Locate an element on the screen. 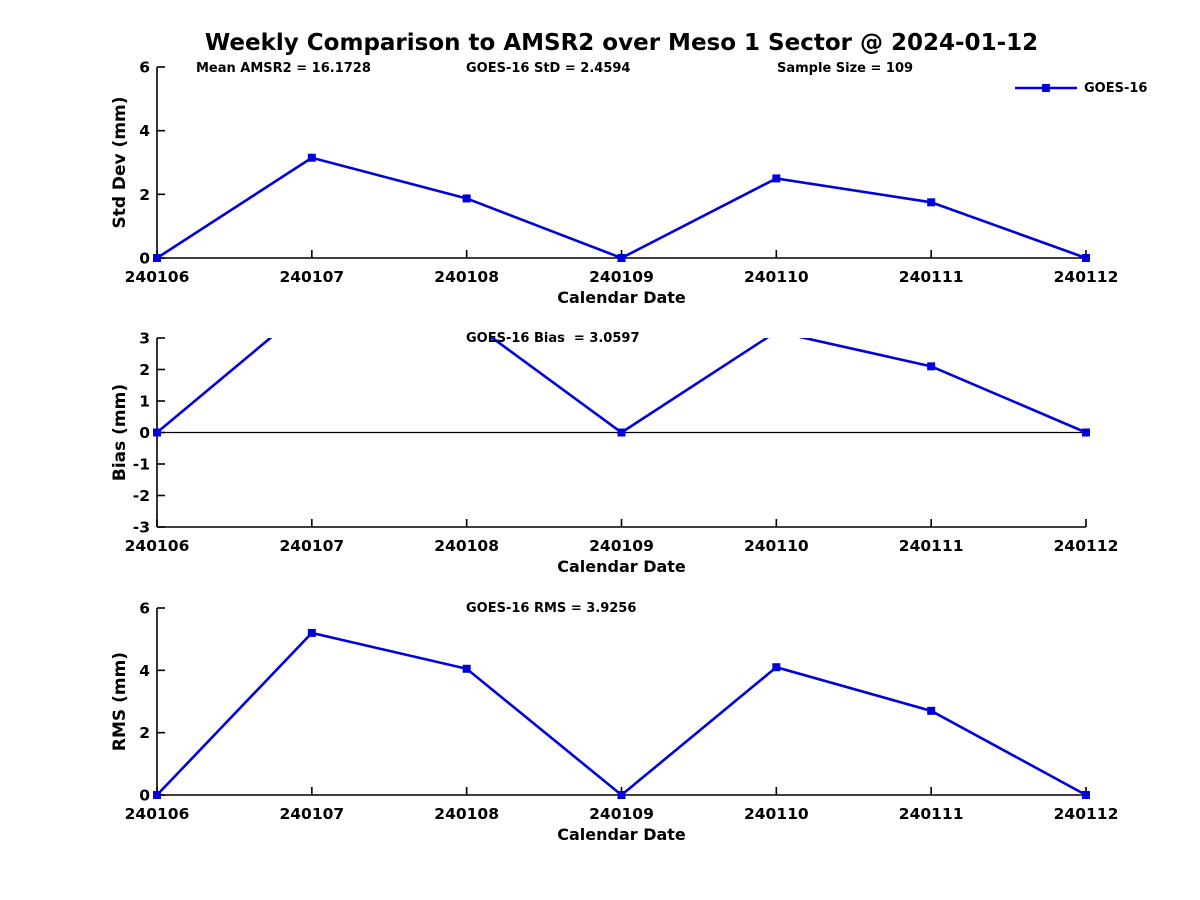 The image size is (1200, 900). y-axis-label: Std Dev (mm) is located at coordinates (120, 162).